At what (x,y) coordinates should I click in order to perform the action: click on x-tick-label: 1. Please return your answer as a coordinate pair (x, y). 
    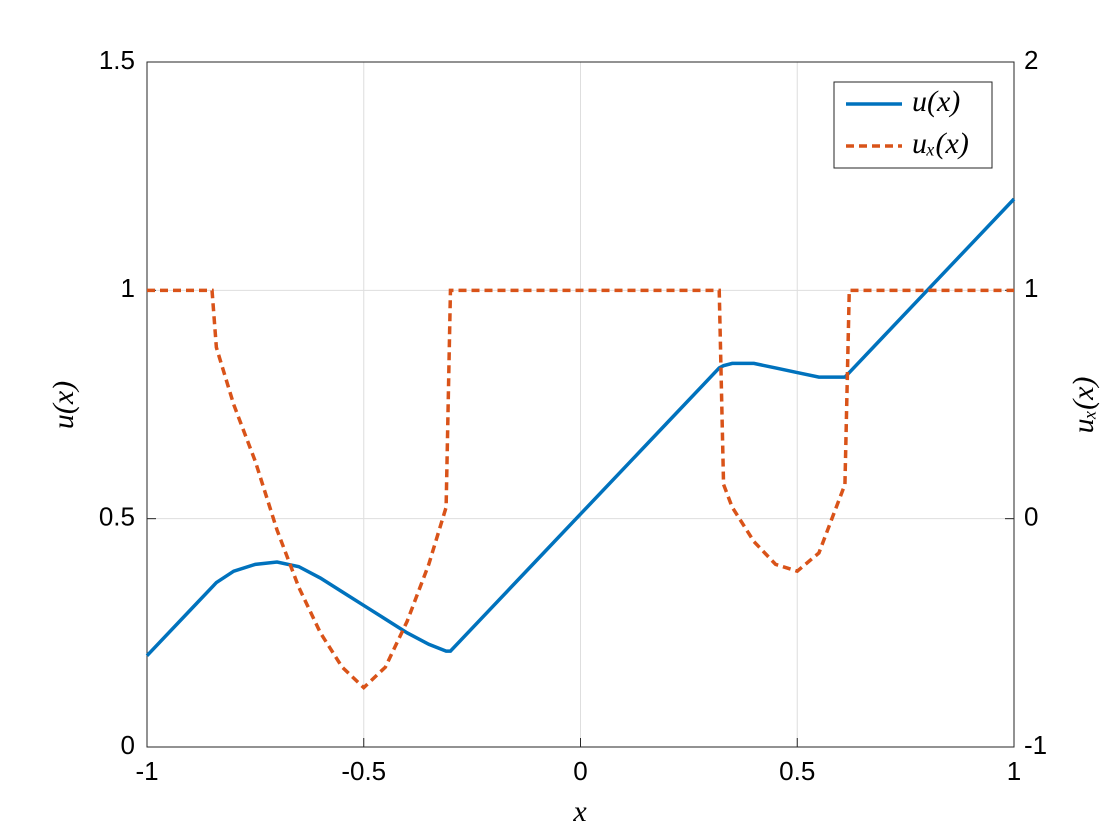
    Looking at the image, I should click on (1014, 771).